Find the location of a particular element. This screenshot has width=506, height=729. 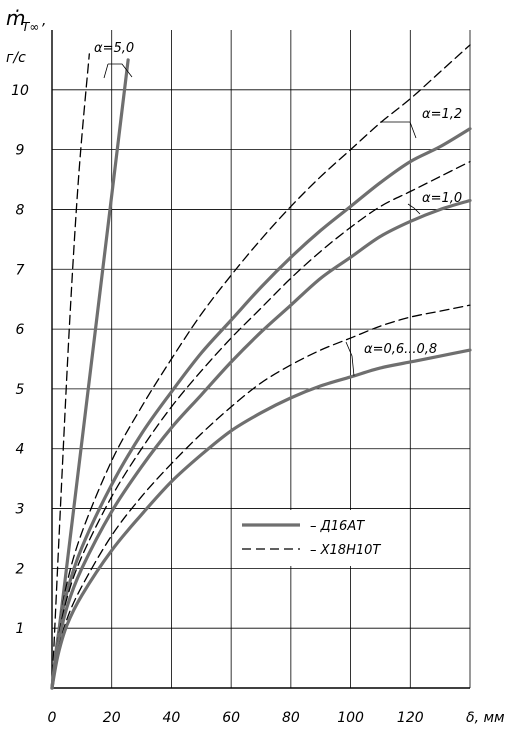

x-tick-label: 60 is located at coordinates (231, 718).